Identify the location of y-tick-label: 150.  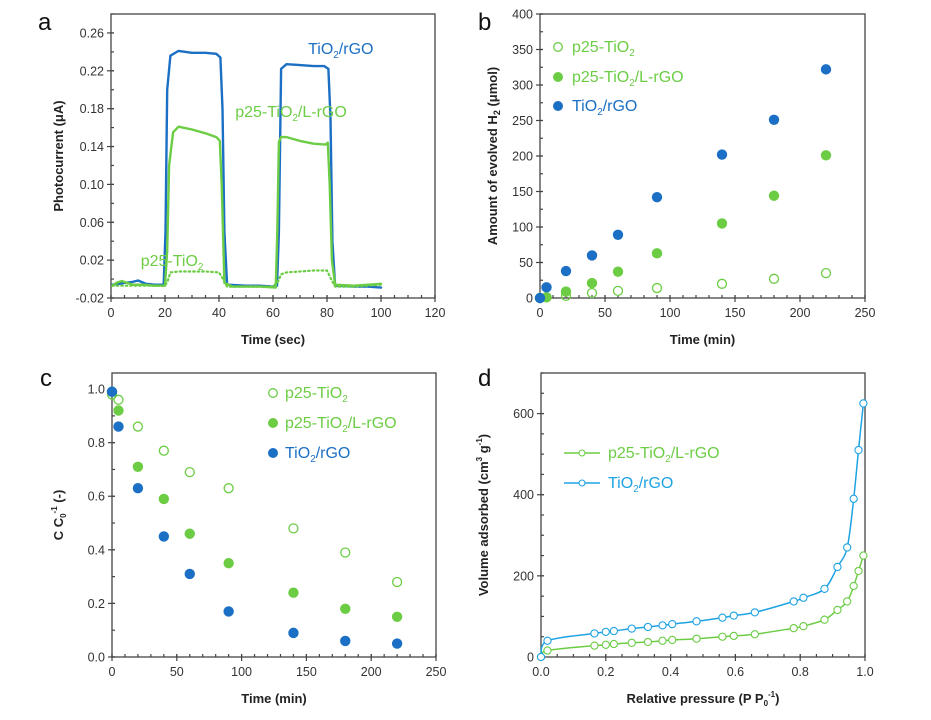
(522, 192).